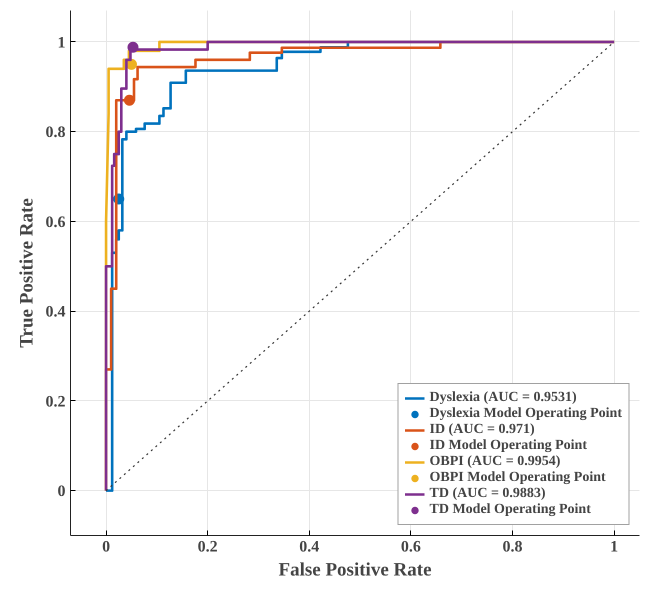 This screenshot has width=649, height=595. What do you see at coordinates (614, 547) in the screenshot?
I see `x-tick-label: 1` at bounding box center [614, 547].